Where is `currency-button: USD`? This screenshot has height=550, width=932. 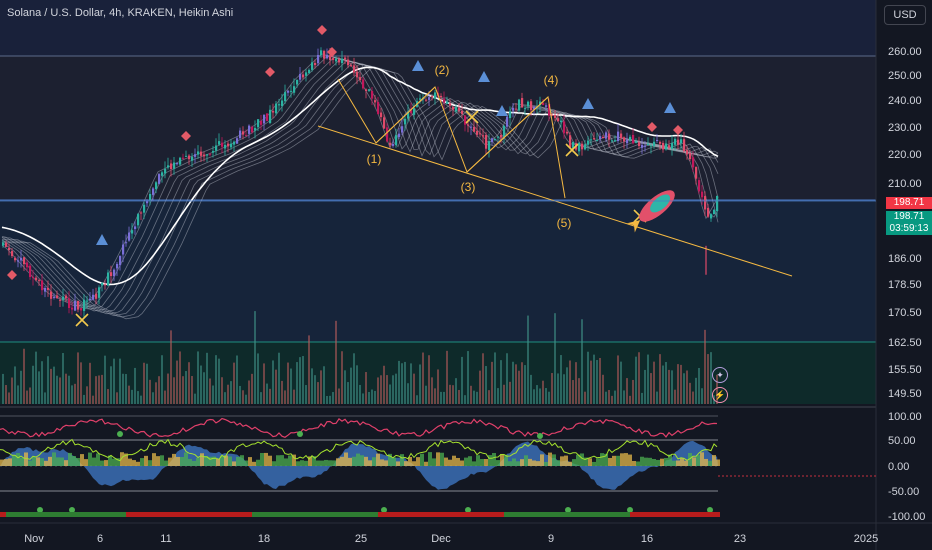
currency-button: USD is located at coordinates (905, 15).